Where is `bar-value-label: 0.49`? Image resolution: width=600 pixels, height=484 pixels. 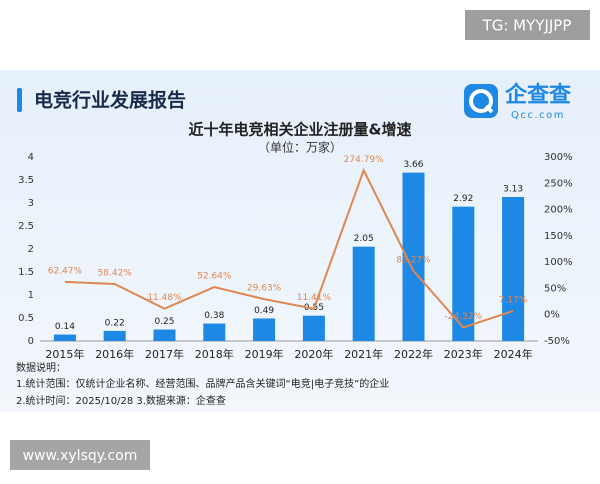 bar-value-label: 0.49 is located at coordinates (264, 311).